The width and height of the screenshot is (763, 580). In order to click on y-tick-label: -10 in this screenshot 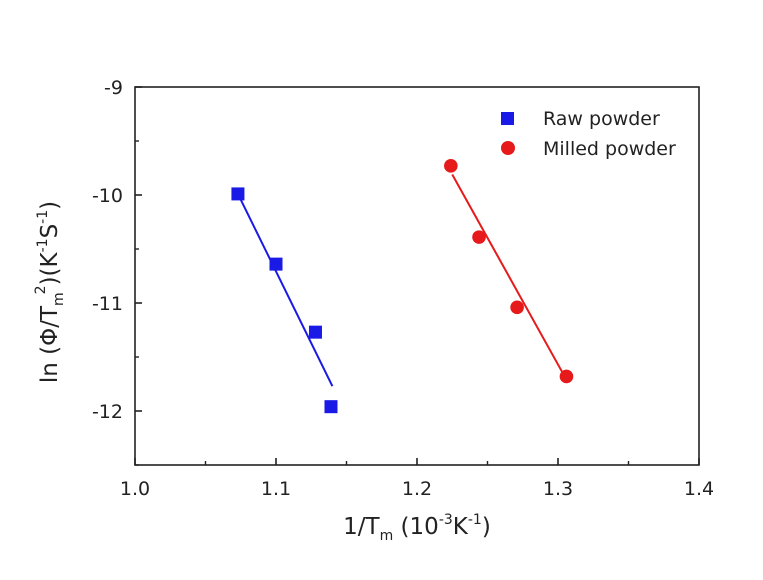, I will do `click(107, 196)`.